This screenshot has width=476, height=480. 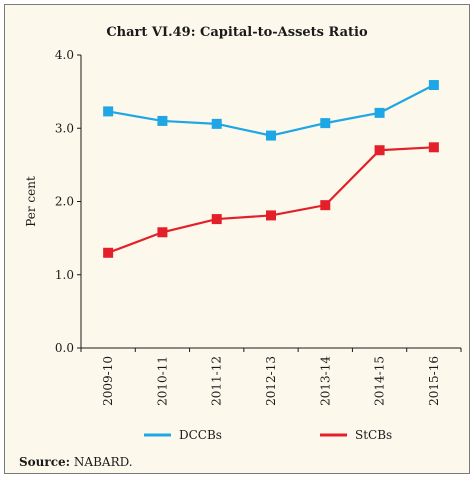 What do you see at coordinates (373, 435) in the screenshot?
I see `legend-label-stcbs: StCBs` at bounding box center [373, 435].